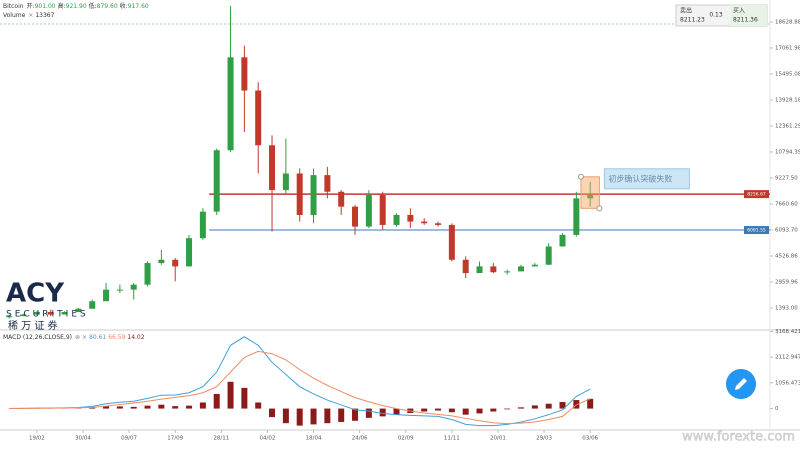 The image size is (800, 450). I want to click on volume-label: Volume, so click(14, 15).